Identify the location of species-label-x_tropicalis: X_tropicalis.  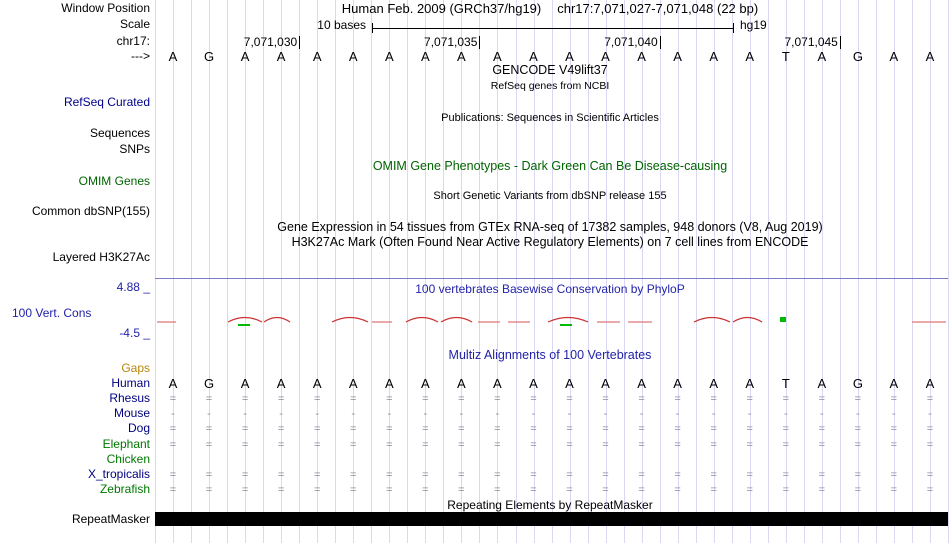
(118, 473).